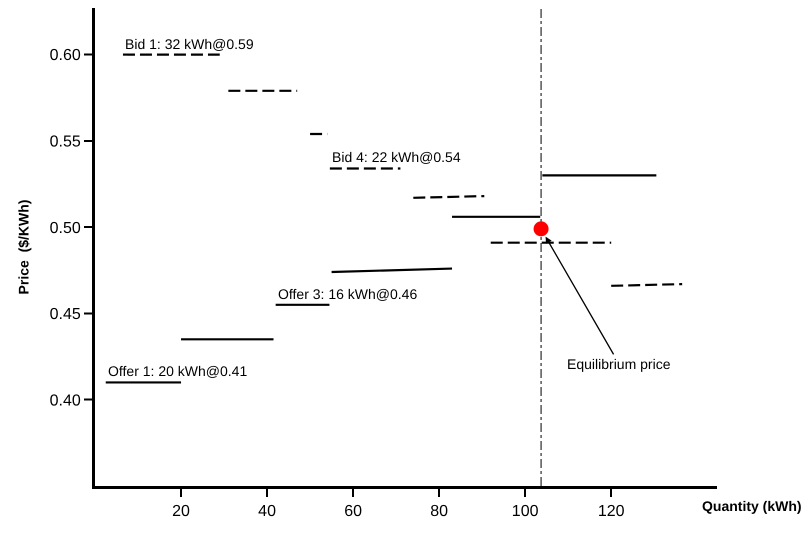 This screenshot has height=535, width=807. What do you see at coordinates (65, 315) in the screenshot?
I see `y-tick-label: 0.45` at bounding box center [65, 315].